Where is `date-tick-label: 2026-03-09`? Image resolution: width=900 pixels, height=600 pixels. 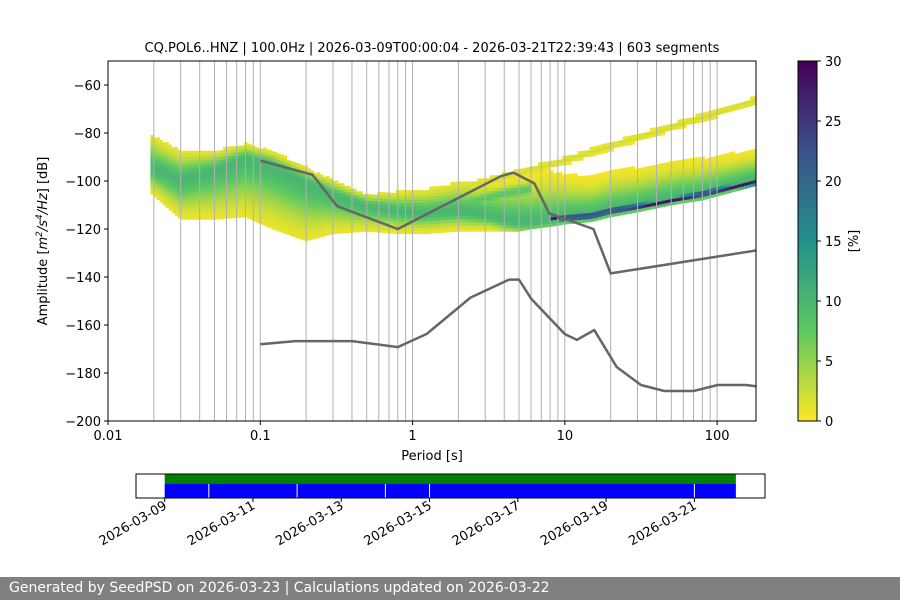 date-tick-label: 2026-03-09 is located at coordinates (133, 523).